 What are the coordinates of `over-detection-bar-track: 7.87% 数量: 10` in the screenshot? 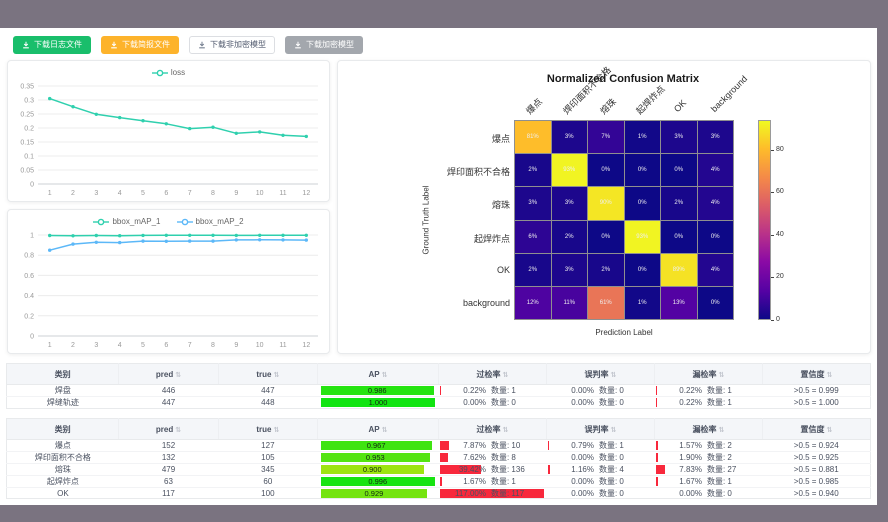 It's located at (492, 445).